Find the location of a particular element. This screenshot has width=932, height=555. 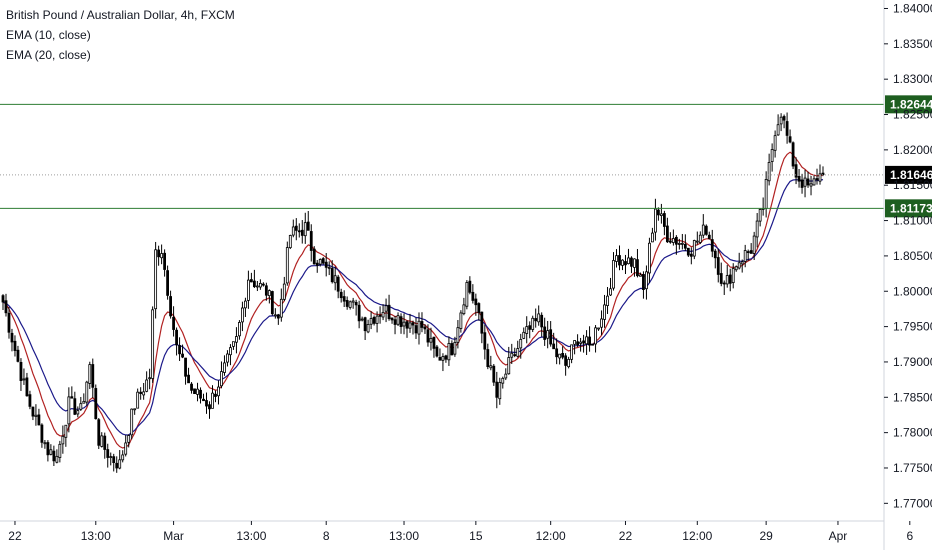

last_price-label: 1.81646 is located at coordinates (911, 175).